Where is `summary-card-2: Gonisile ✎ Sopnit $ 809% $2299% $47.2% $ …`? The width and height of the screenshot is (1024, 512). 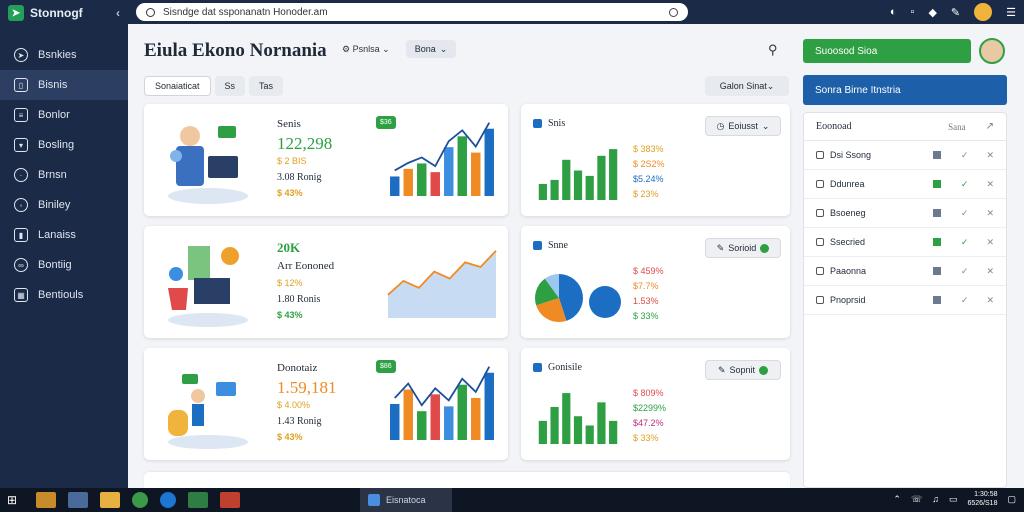 summary-card-2: Gonisile ✎ Sopnit $ 809% $2299% $47.2% $ … is located at coordinates (655, 404).